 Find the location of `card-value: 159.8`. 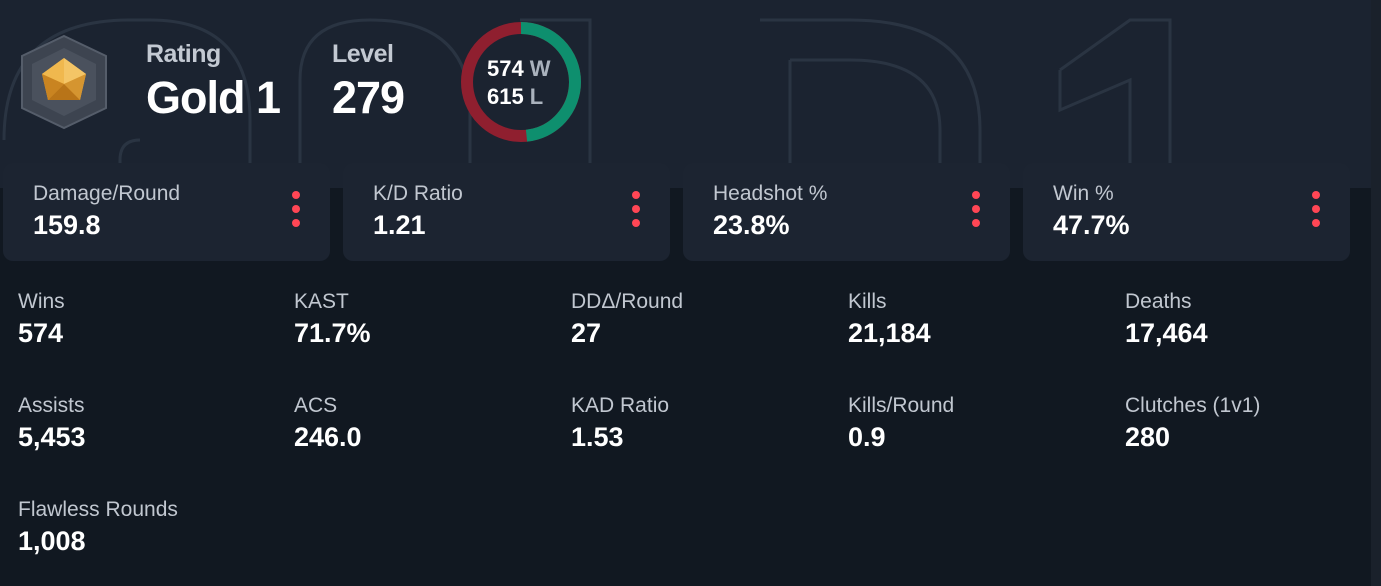

card-value: 159.8 is located at coordinates (67, 225).